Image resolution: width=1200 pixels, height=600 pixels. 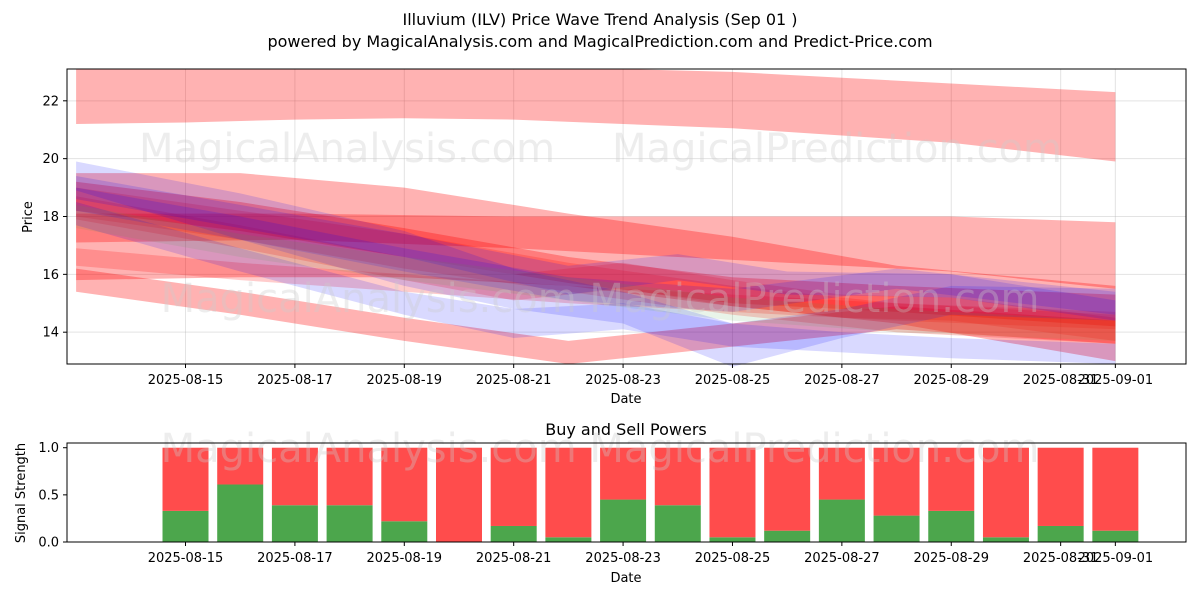 What do you see at coordinates (514, 558) in the screenshot?
I see `signal-x-tick-label: 2025-08-21` at bounding box center [514, 558].